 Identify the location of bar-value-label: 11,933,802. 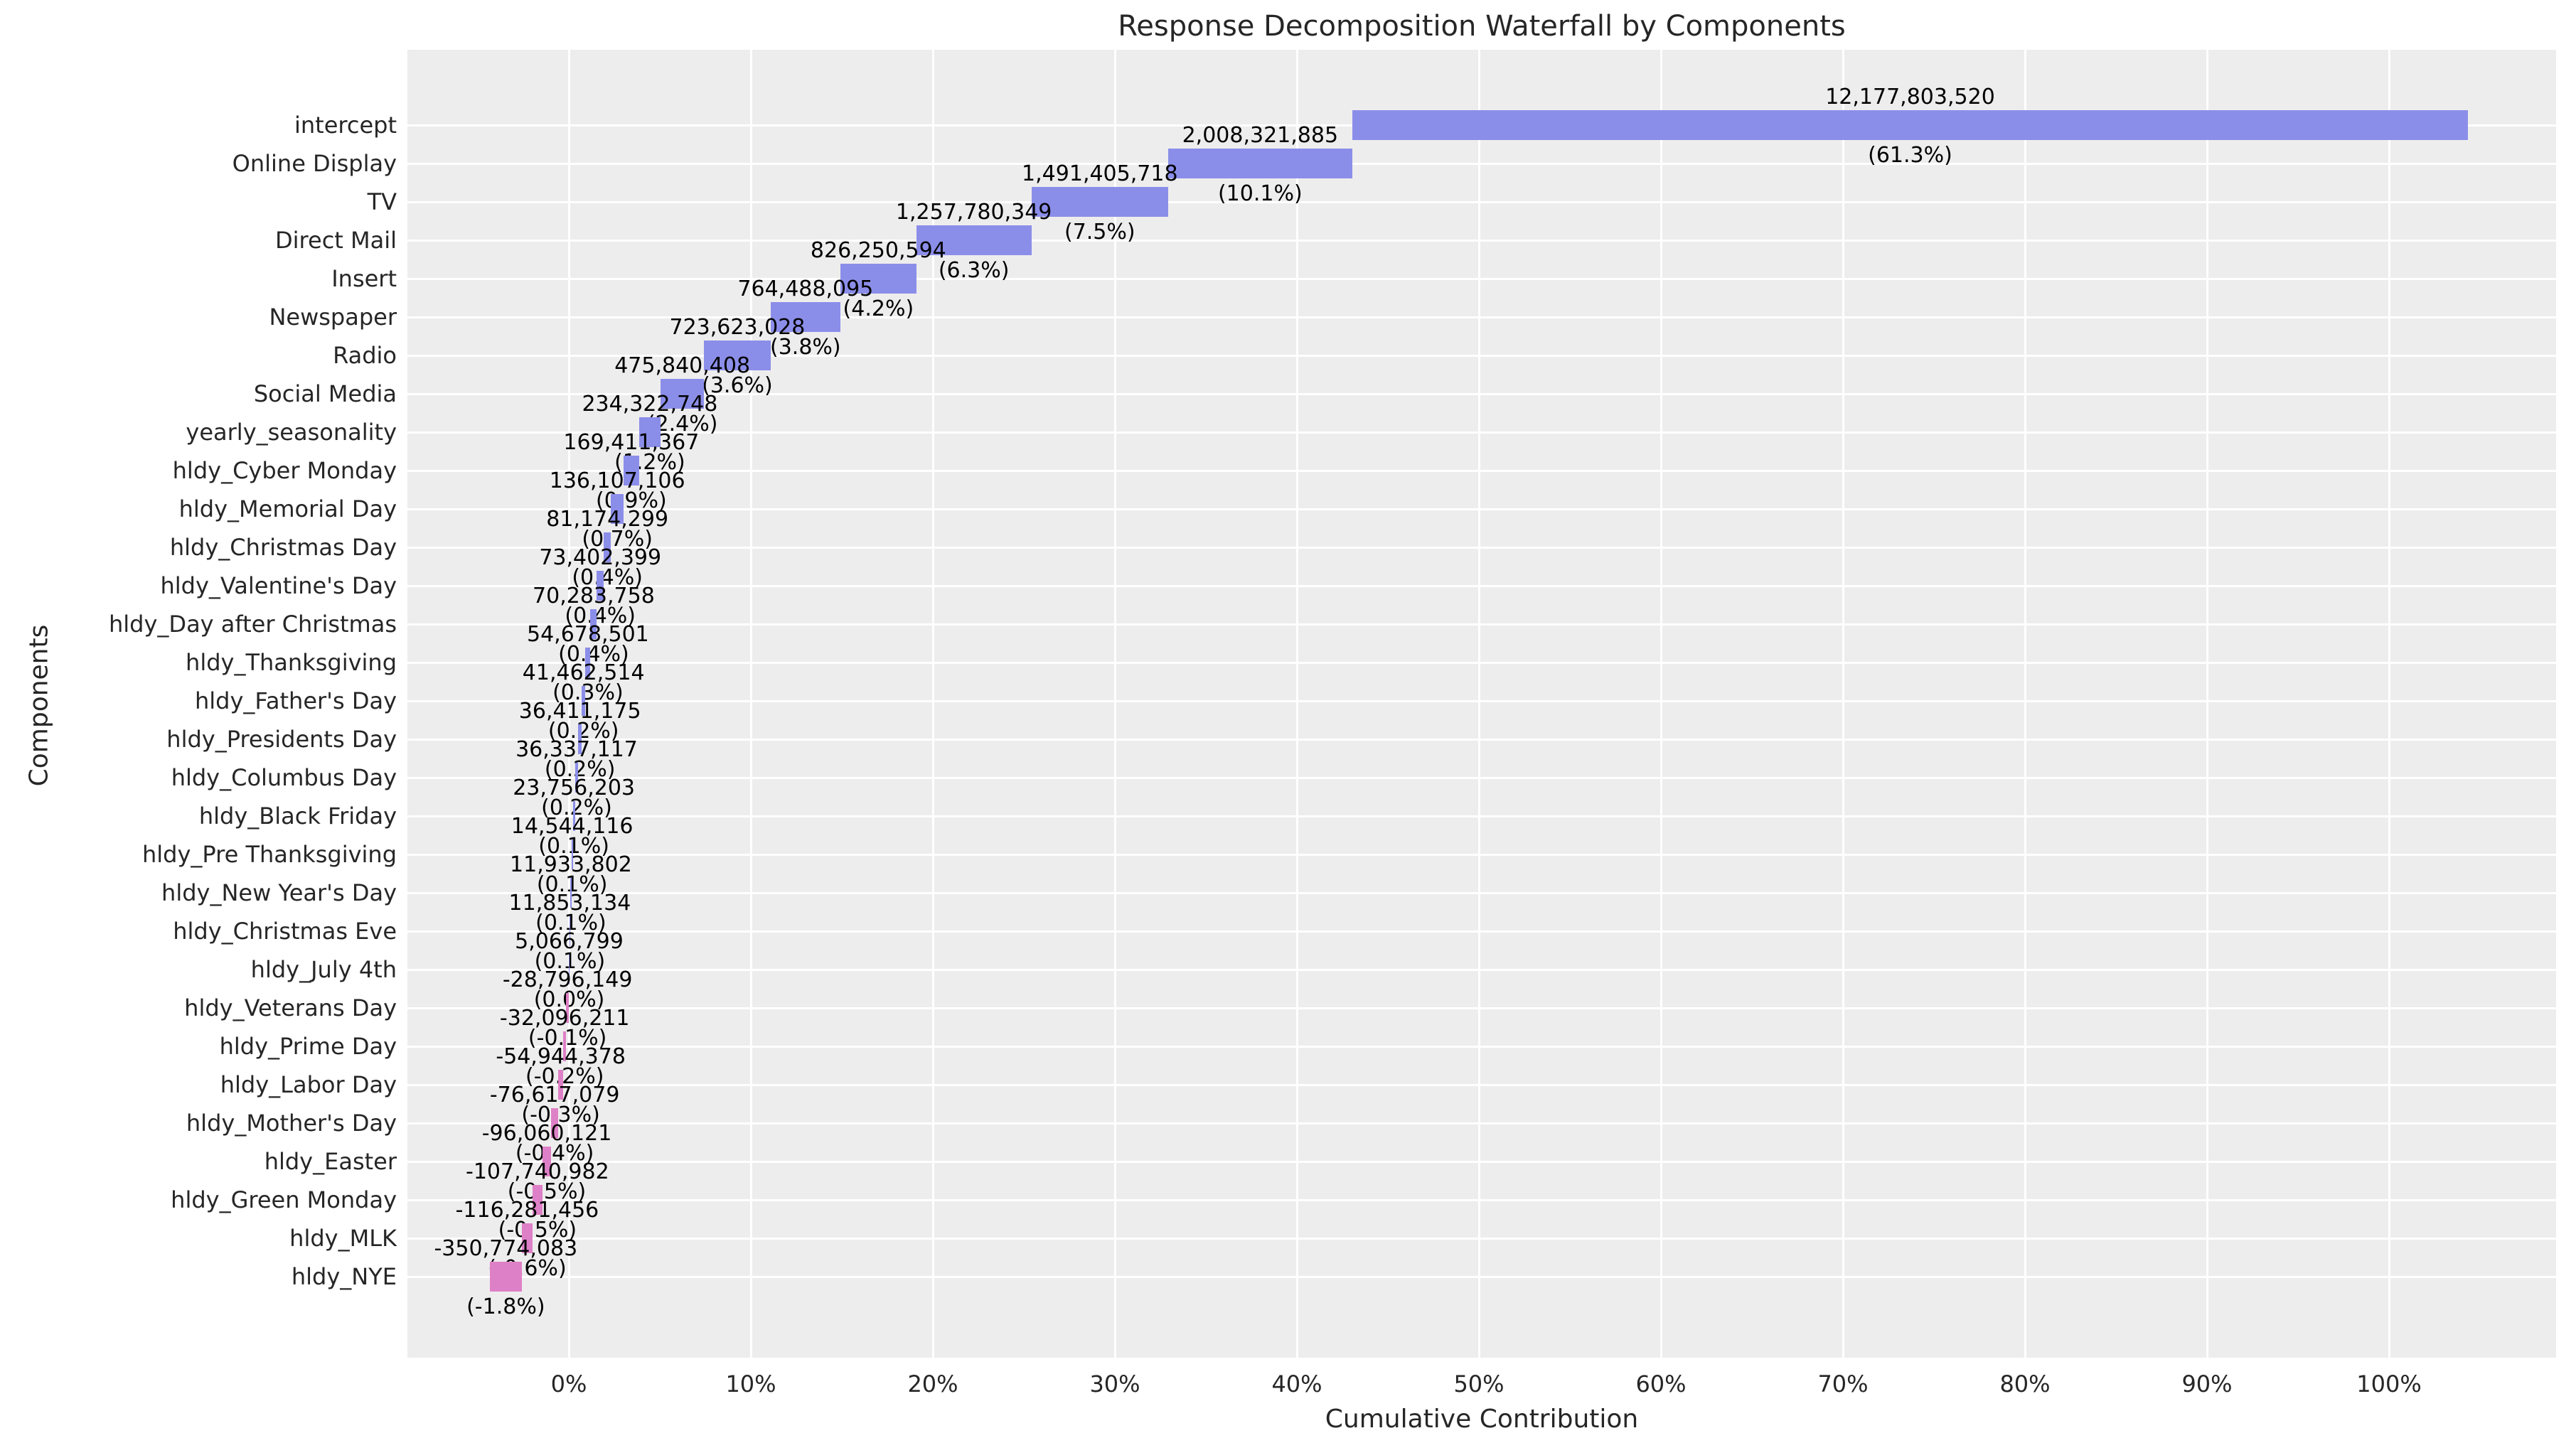
(571, 864).